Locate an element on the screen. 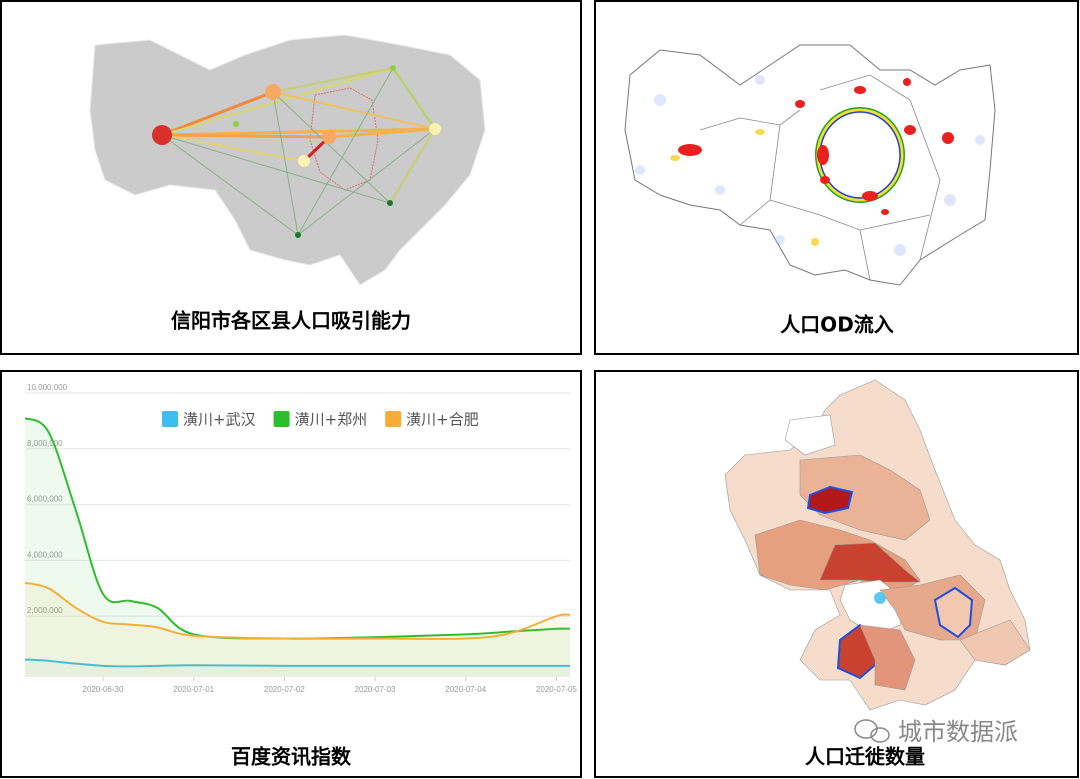  x-tick-label: 2020-07-02 is located at coordinates (284, 689).